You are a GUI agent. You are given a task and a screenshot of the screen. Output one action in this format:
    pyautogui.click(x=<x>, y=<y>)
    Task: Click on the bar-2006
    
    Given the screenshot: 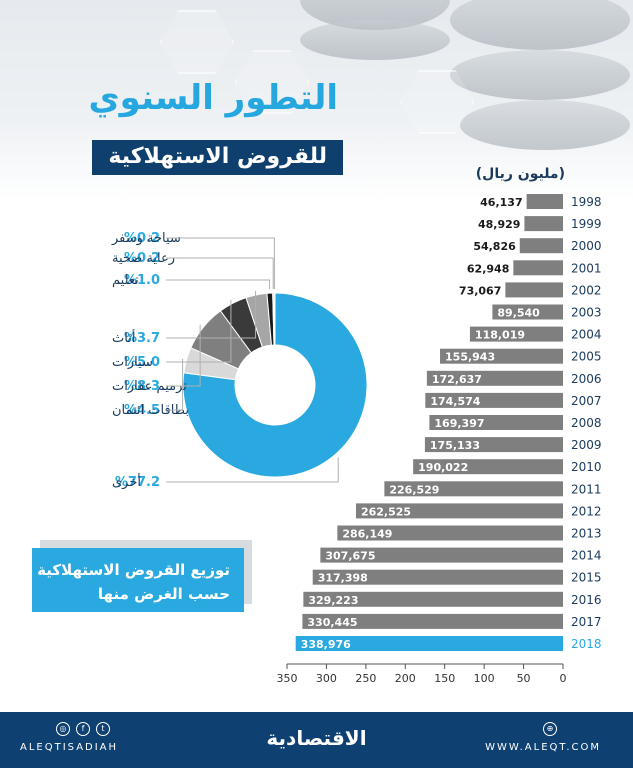 What is the action you would take?
    pyautogui.click(x=494, y=378)
    